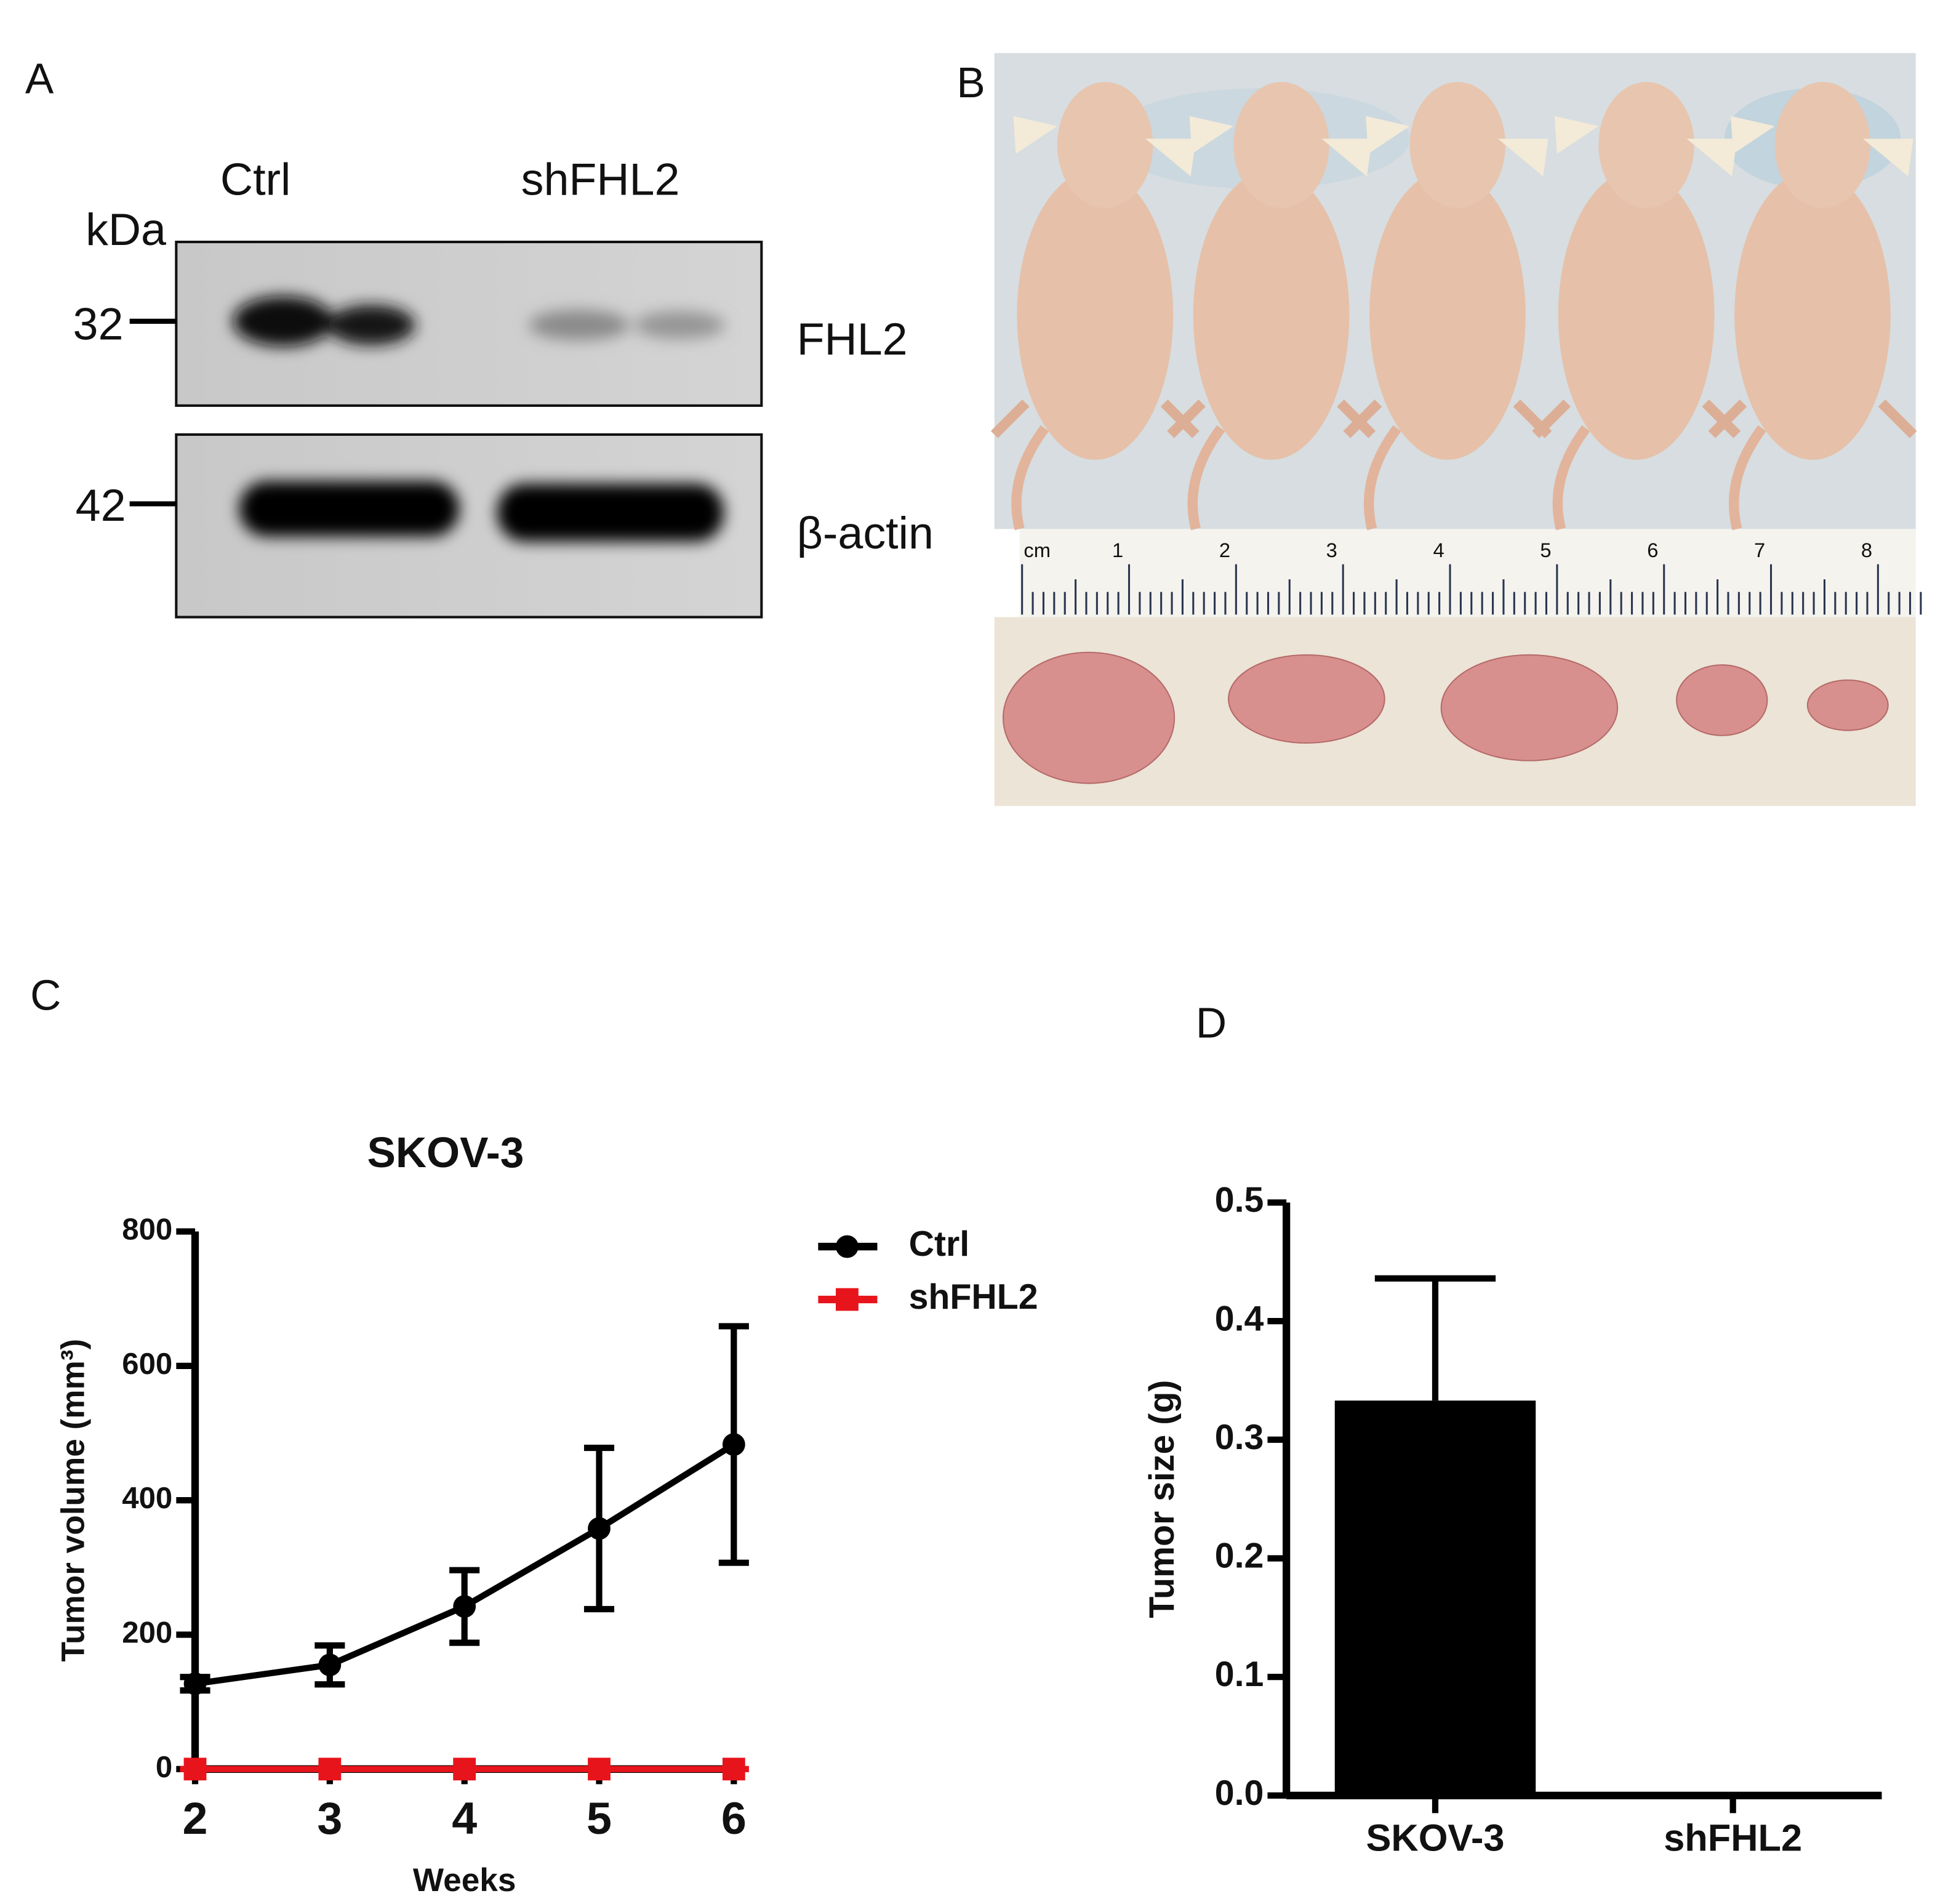 The height and width of the screenshot is (1904, 1951). What do you see at coordinates (1239, 1200) in the screenshot?
I see `y-tick-label: 0.5` at bounding box center [1239, 1200].